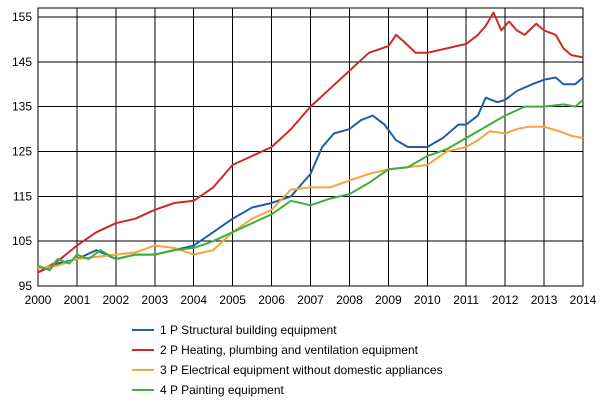 This screenshot has height=418, width=607. I want to click on x-tick-label: 2002, so click(116, 300).